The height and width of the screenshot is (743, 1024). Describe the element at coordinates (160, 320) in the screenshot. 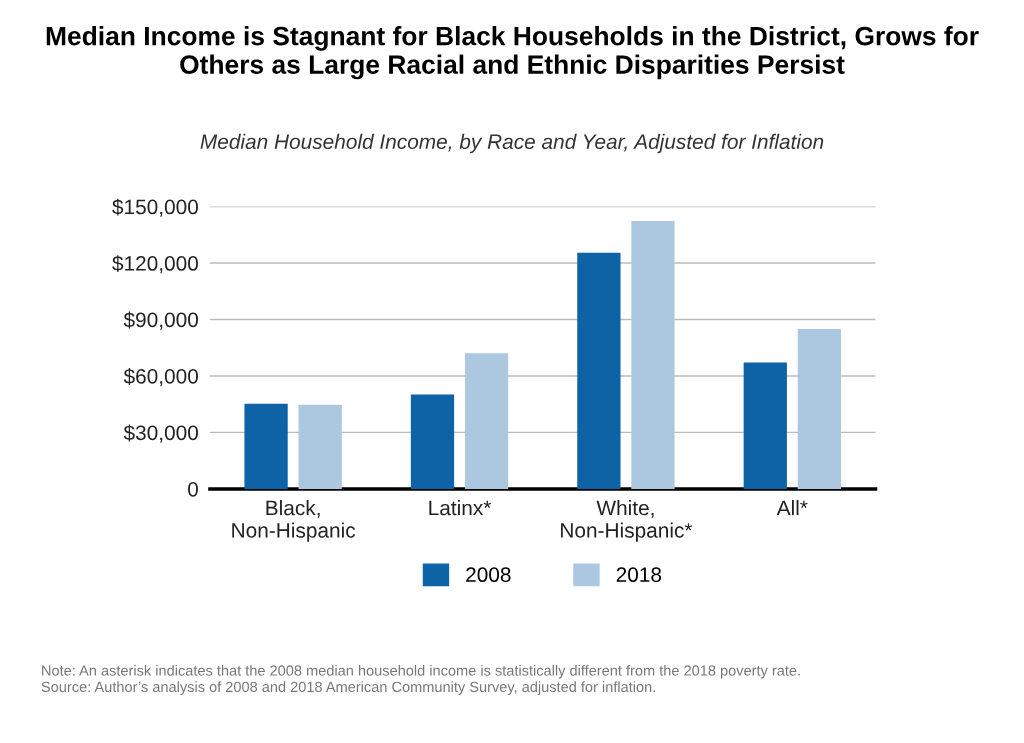

I see `y-tick-label: $90,000` at that location.